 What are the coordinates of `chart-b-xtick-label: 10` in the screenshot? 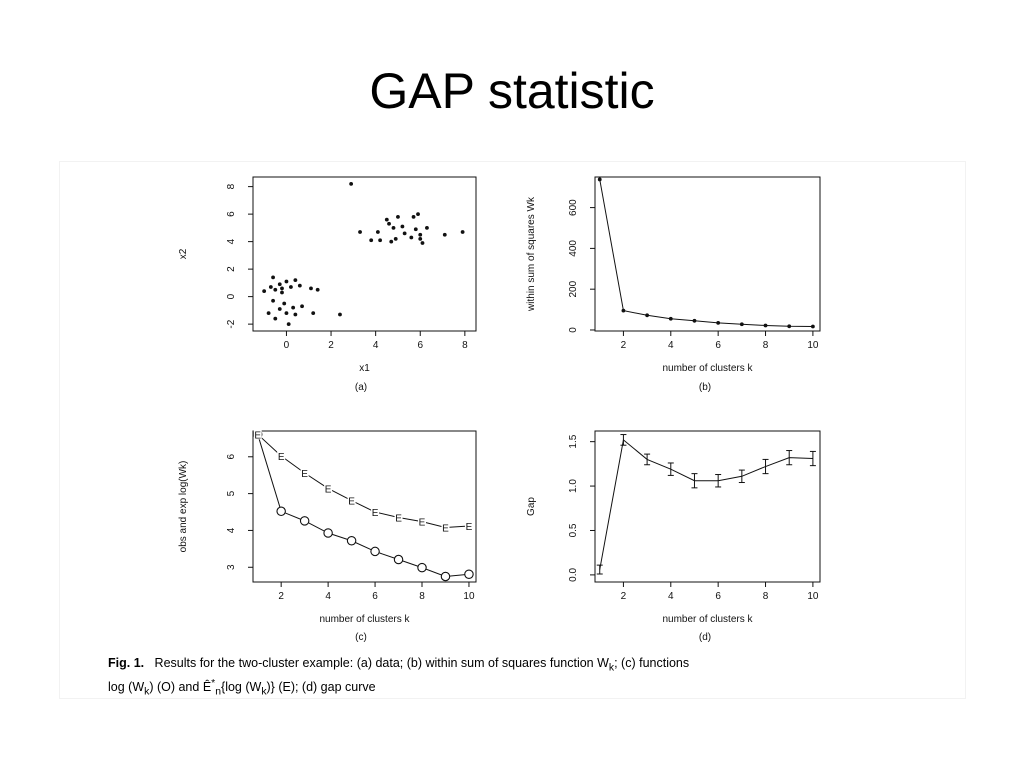 It's located at (813, 345).